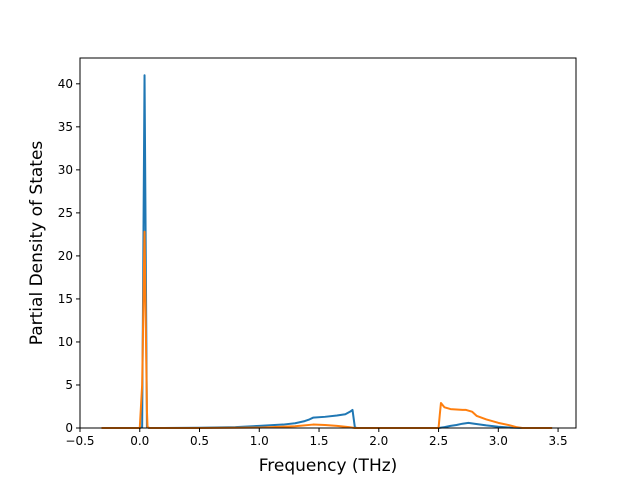  I want to click on x-tick-label: 0.5, so click(199, 441).